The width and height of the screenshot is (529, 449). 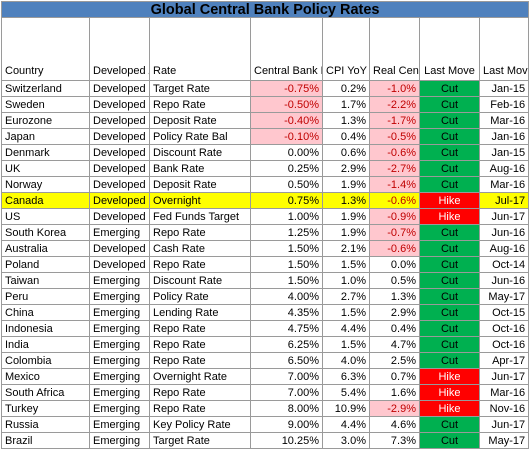 What do you see at coordinates (394, 280) in the screenshot?
I see `cell-real-rate: 0.5%` at bounding box center [394, 280].